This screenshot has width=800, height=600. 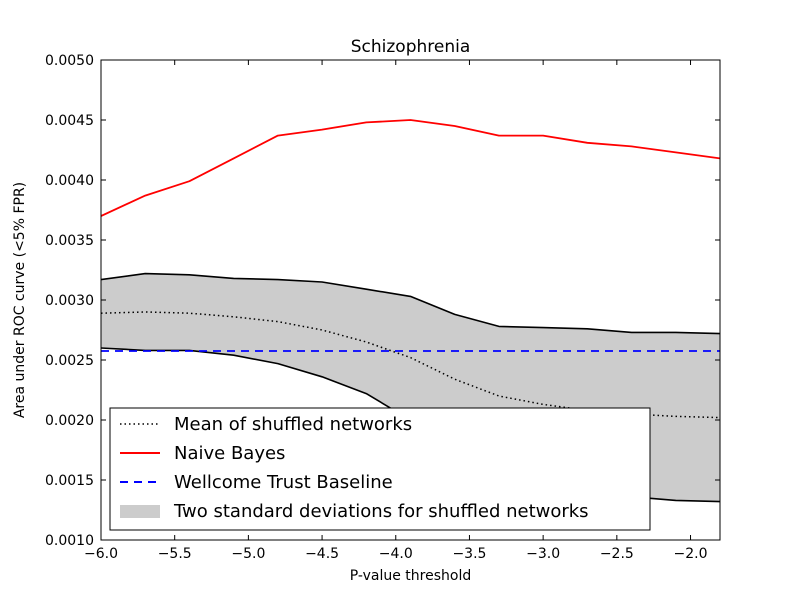 What do you see at coordinates (322, 554) in the screenshot?
I see `x-tick-label: −4.5` at bounding box center [322, 554].